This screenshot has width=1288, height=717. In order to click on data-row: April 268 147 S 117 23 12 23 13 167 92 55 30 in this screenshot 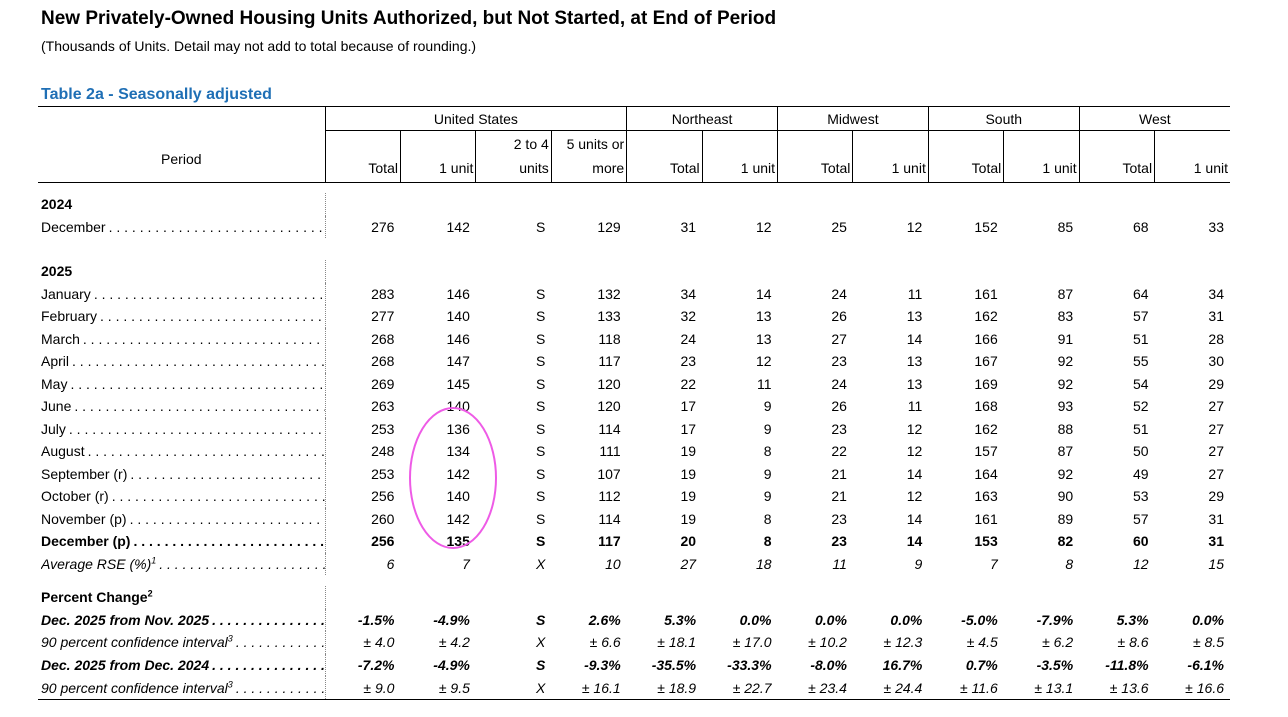, I will do `click(634, 361)`.